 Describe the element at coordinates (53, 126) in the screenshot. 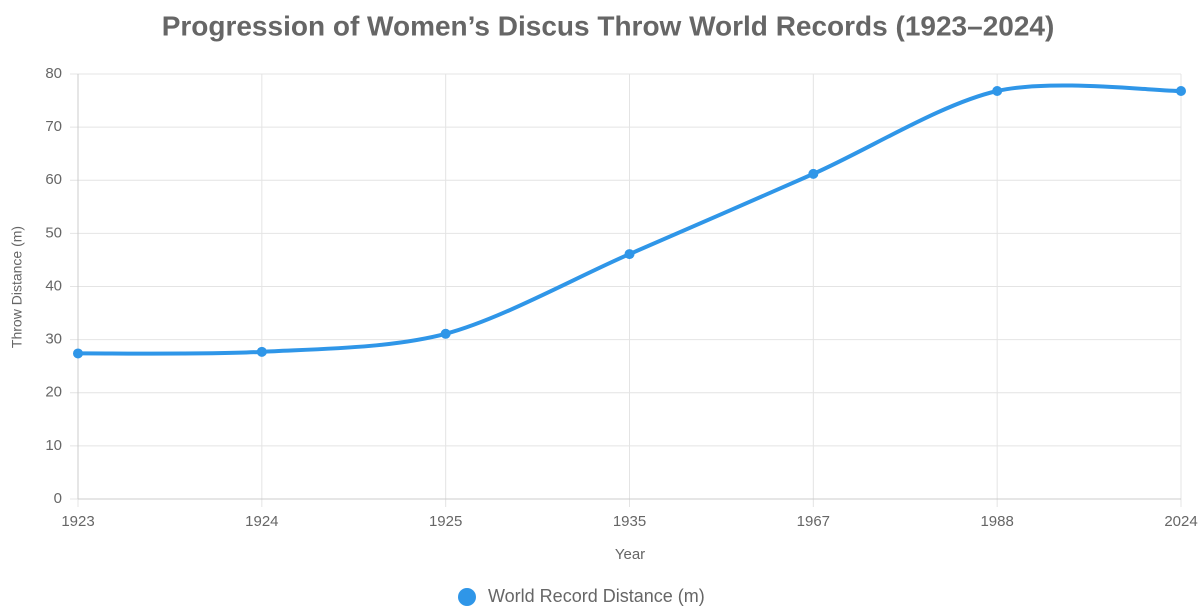

I see `y-tick-label: 70` at that location.